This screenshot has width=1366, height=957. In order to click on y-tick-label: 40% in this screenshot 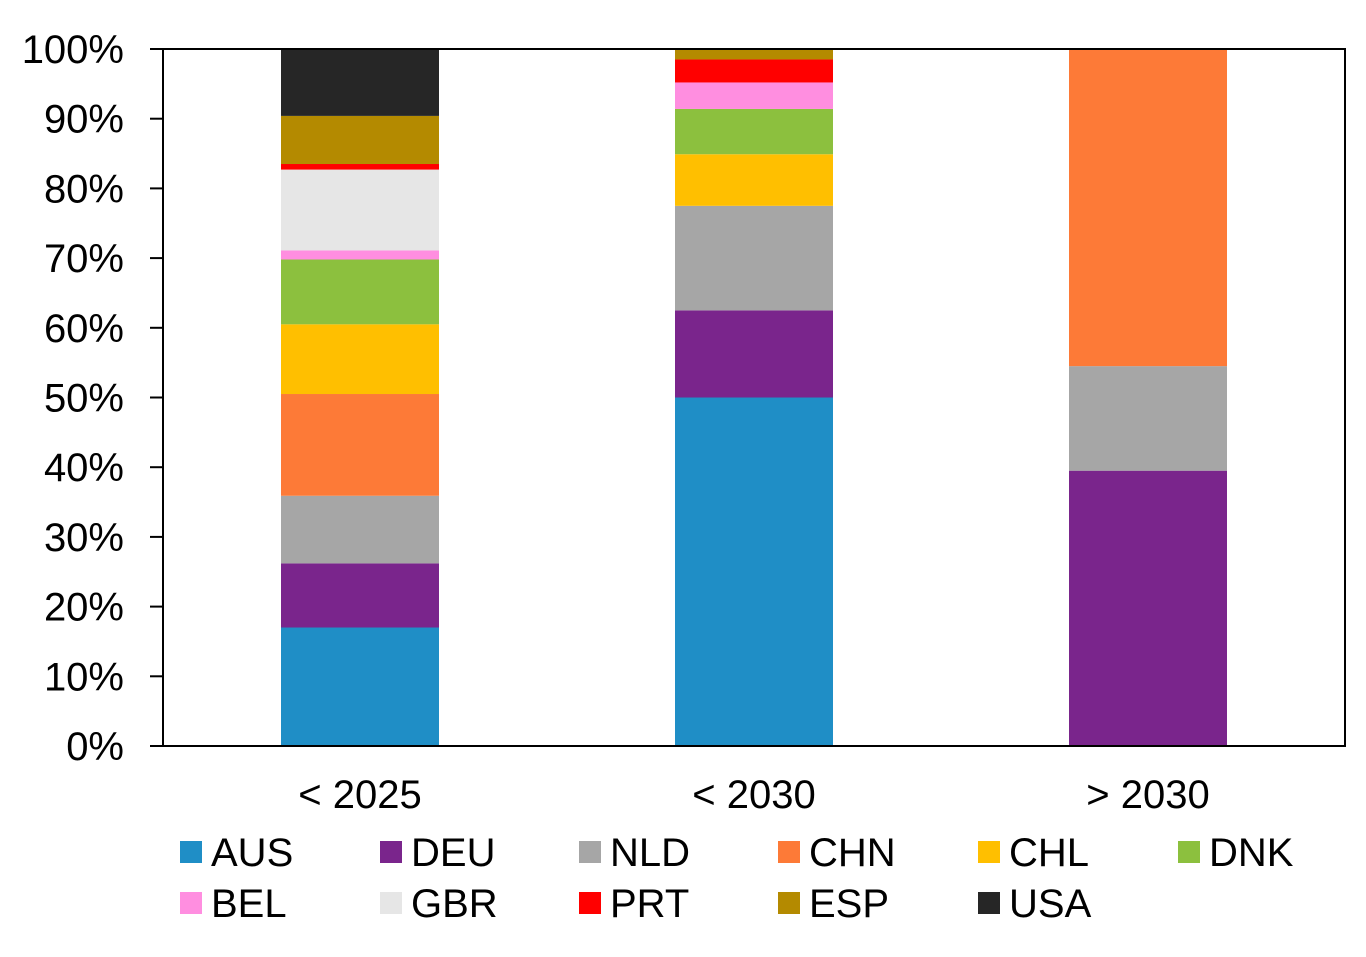, I will do `click(84, 468)`.